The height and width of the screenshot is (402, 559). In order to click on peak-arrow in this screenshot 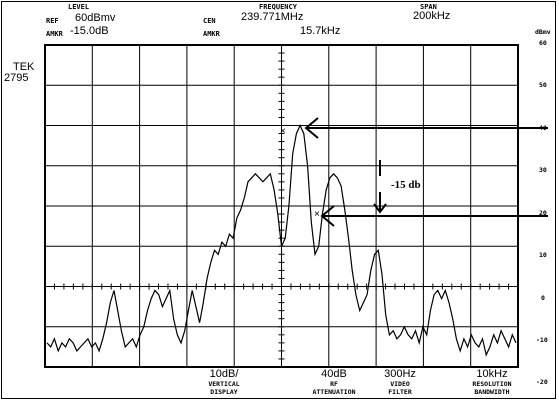, I will do `click(426, 128)`.